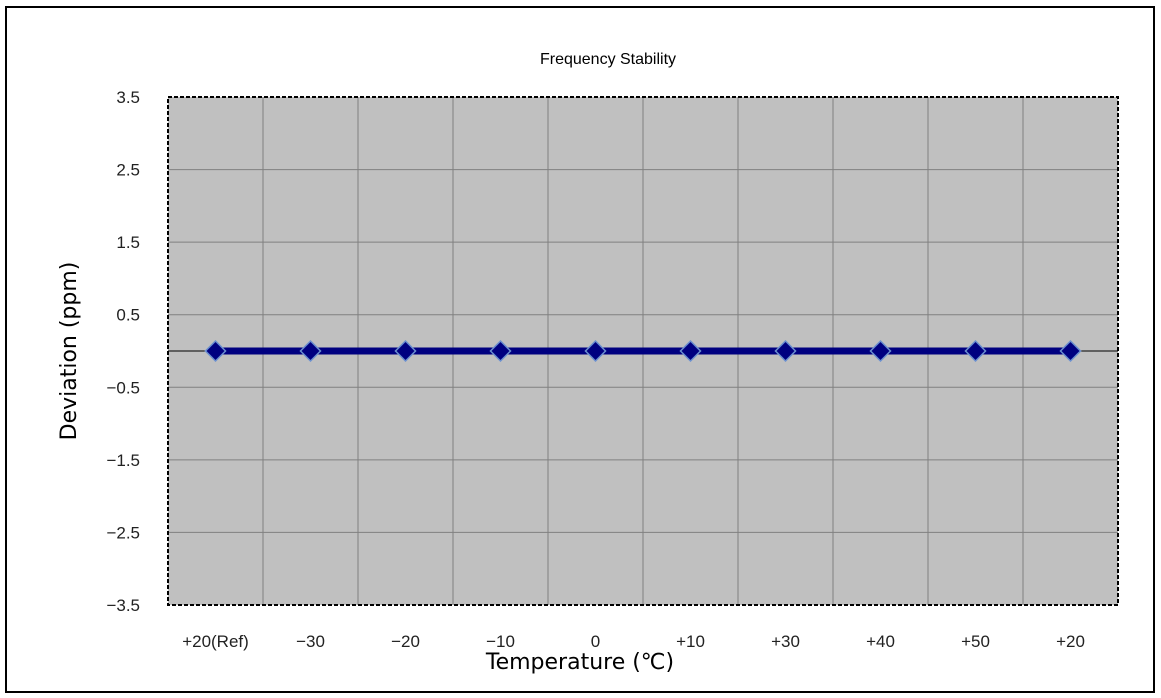  What do you see at coordinates (690, 641) in the screenshot?
I see `x-tick-label: +10` at bounding box center [690, 641].